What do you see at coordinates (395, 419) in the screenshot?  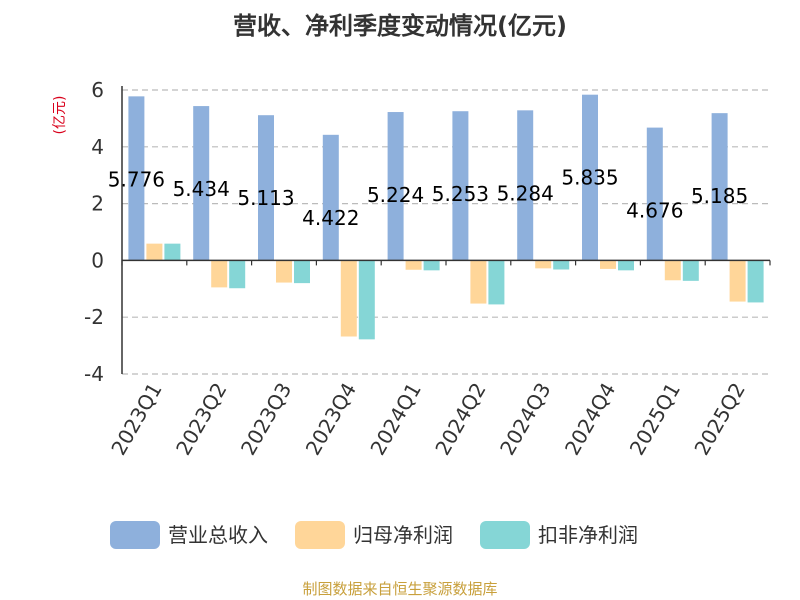 I see `x-tick-label: 2024Q1` at bounding box center [395, 419].